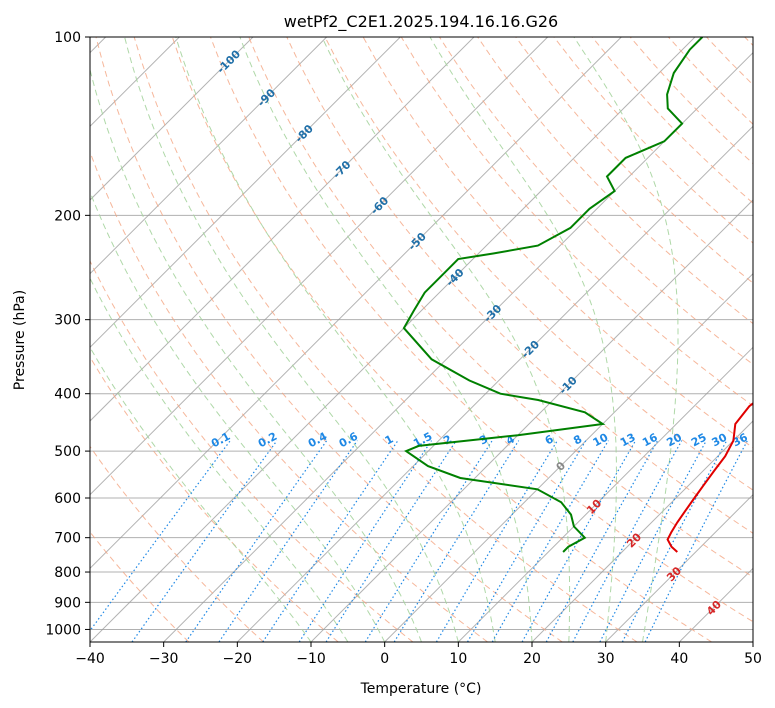  I want to click on x-tick-label: 10, so click(458, 659).